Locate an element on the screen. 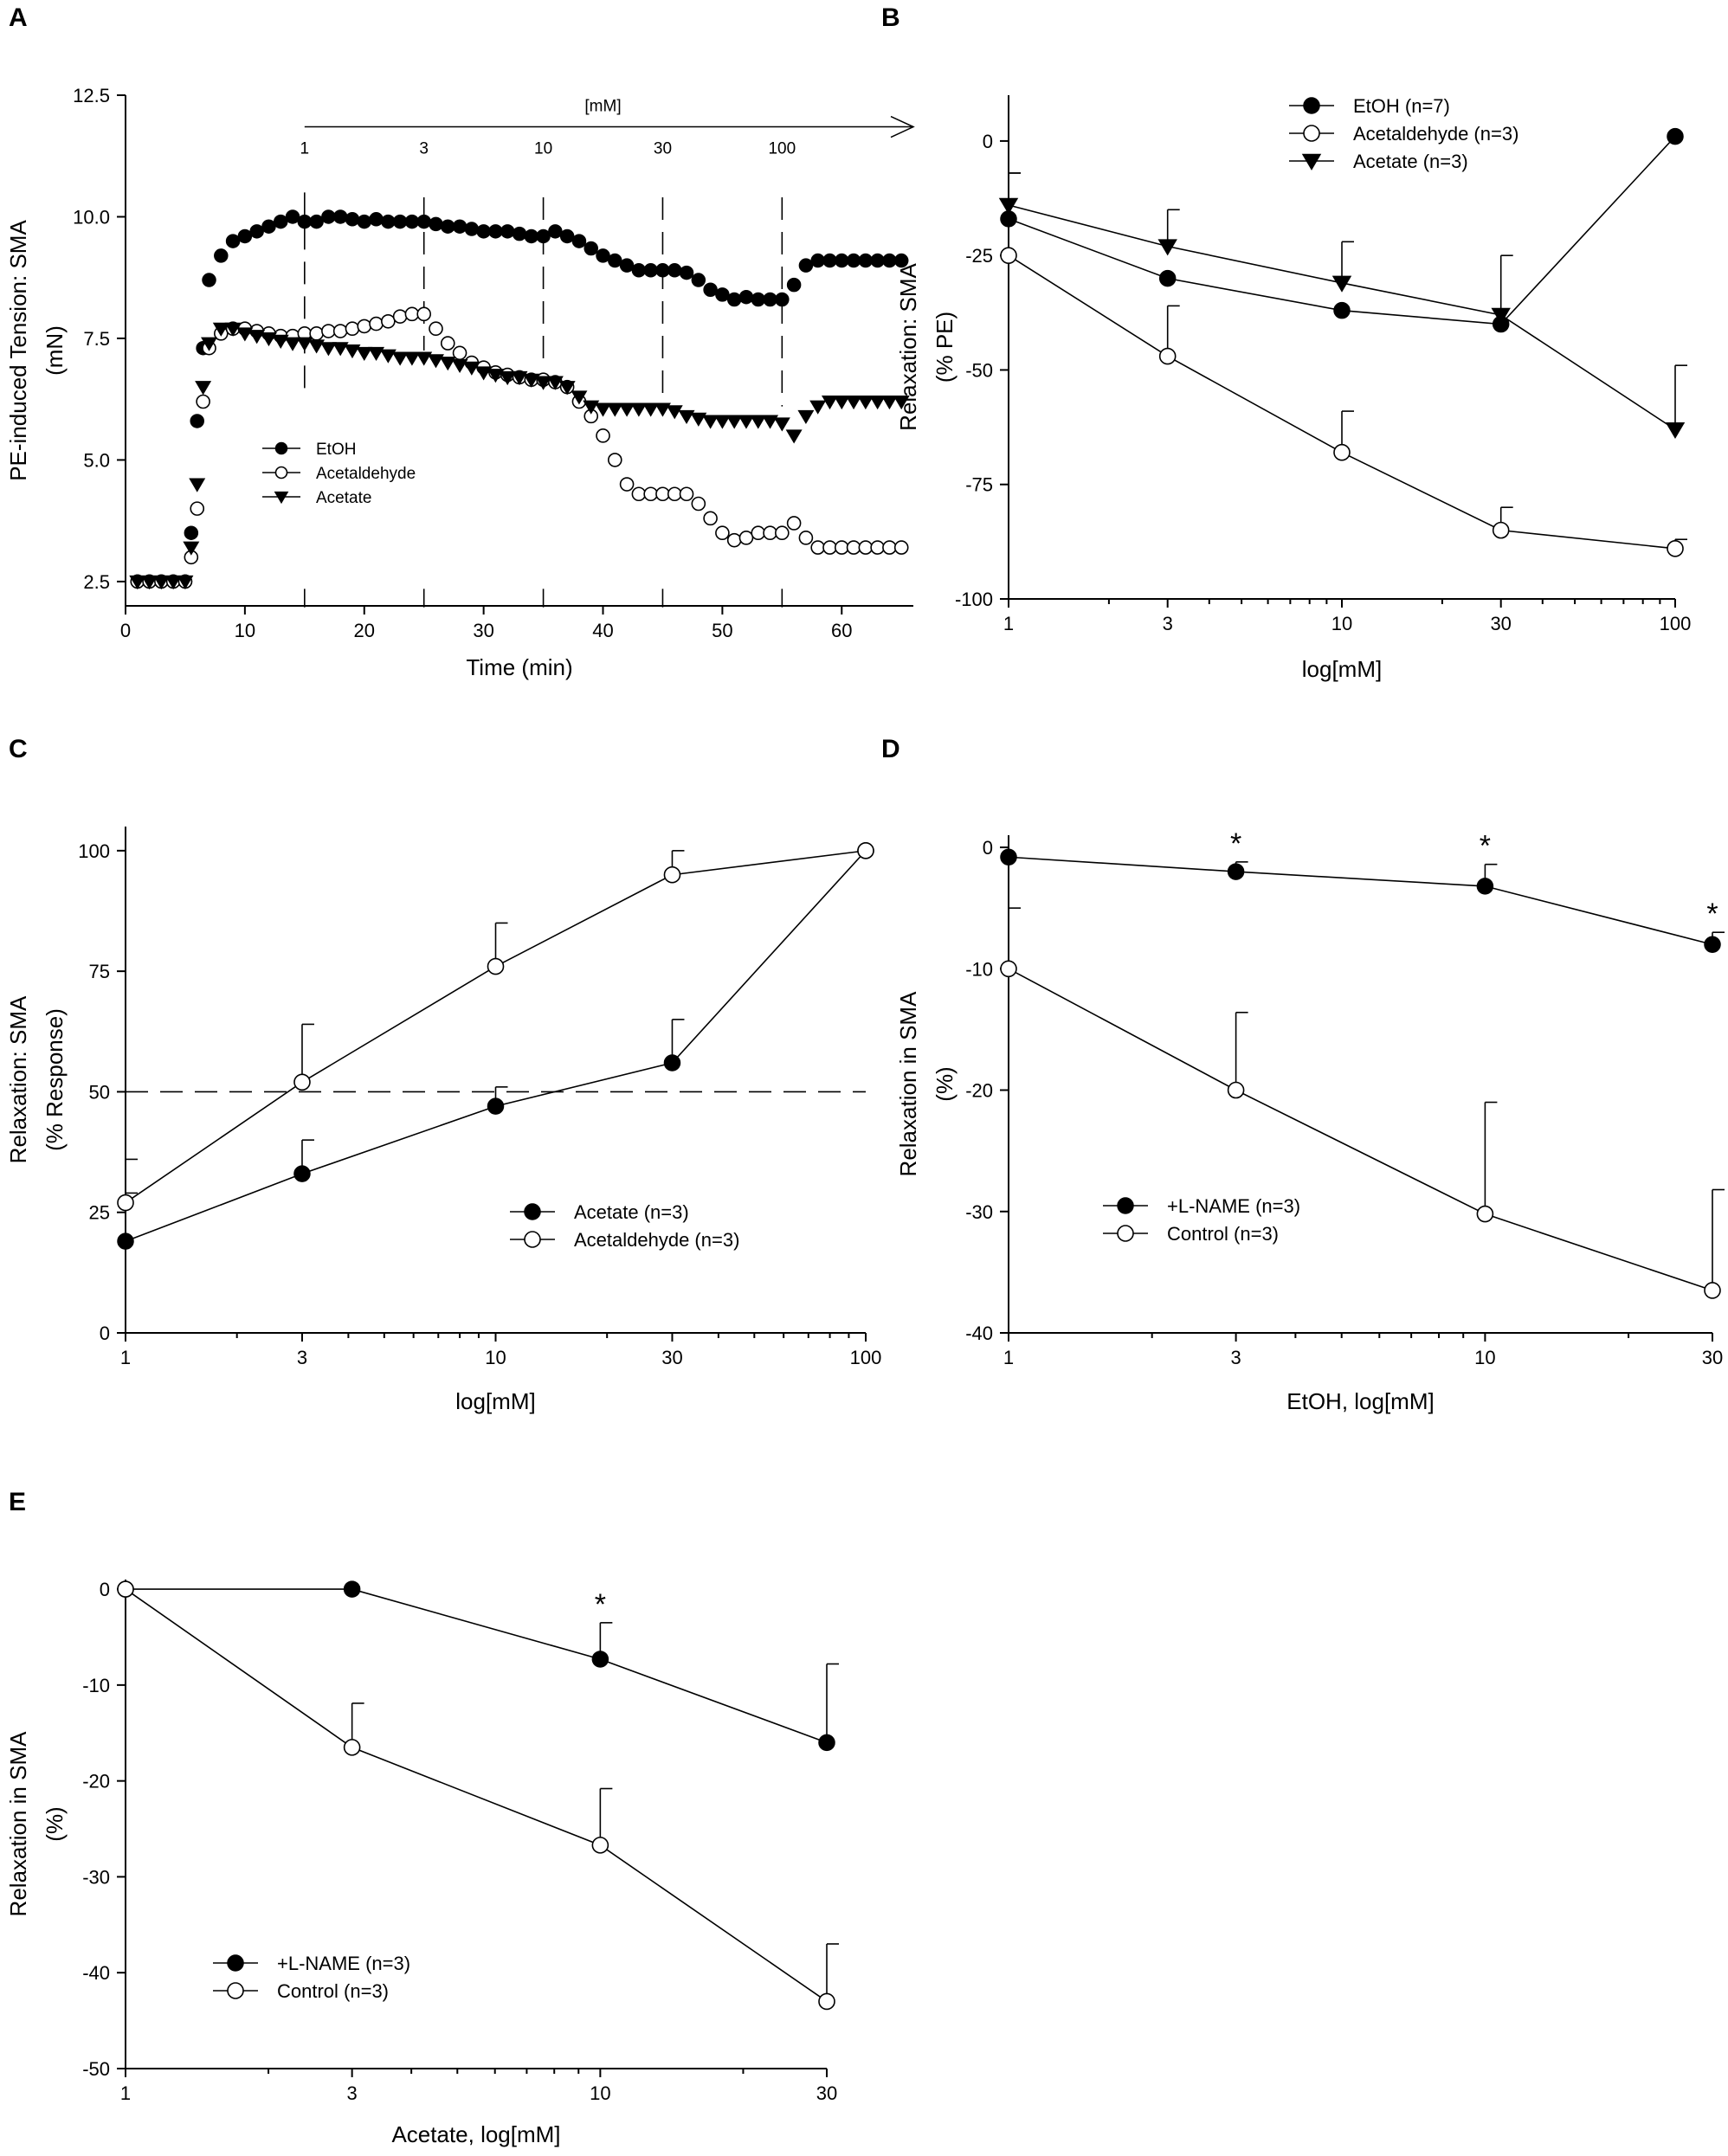  panel-A-xtick-label: 50 is located at coordinates (722, 630).